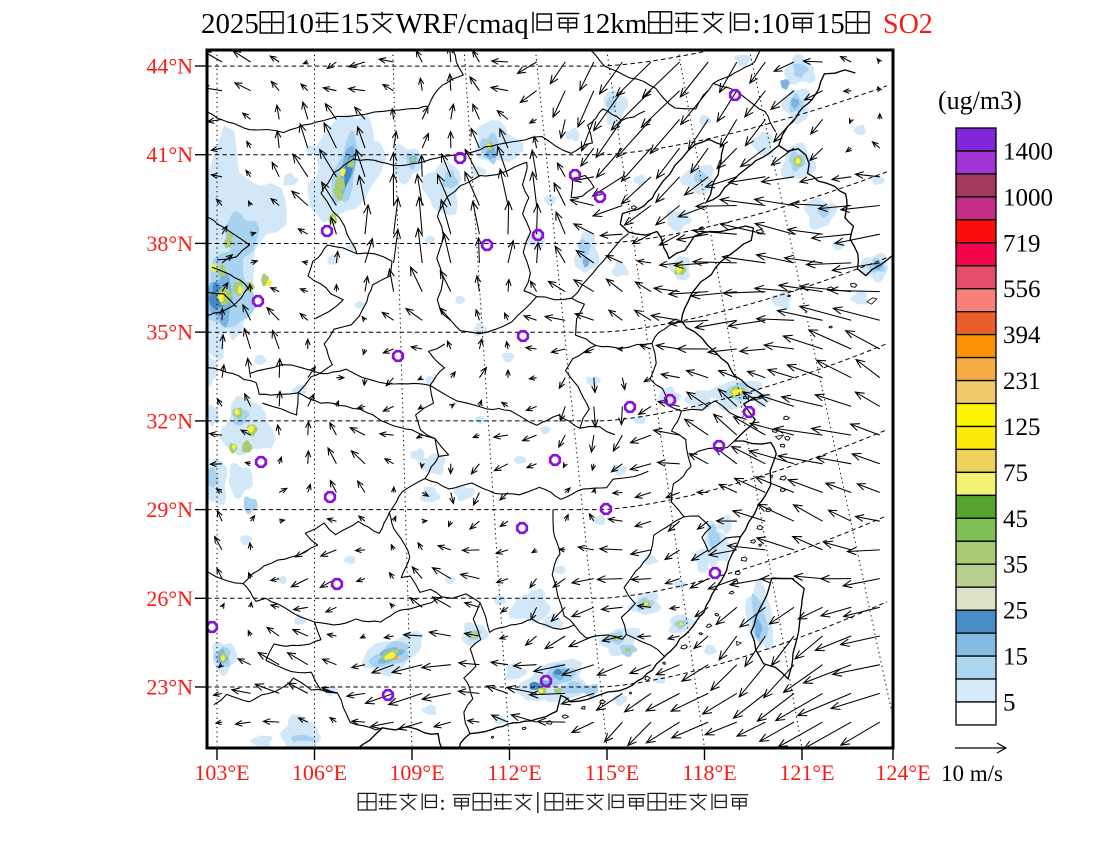 This screenshot has height=850, width=1100. I want to click on svg-text: 35, so click(1015, 565).